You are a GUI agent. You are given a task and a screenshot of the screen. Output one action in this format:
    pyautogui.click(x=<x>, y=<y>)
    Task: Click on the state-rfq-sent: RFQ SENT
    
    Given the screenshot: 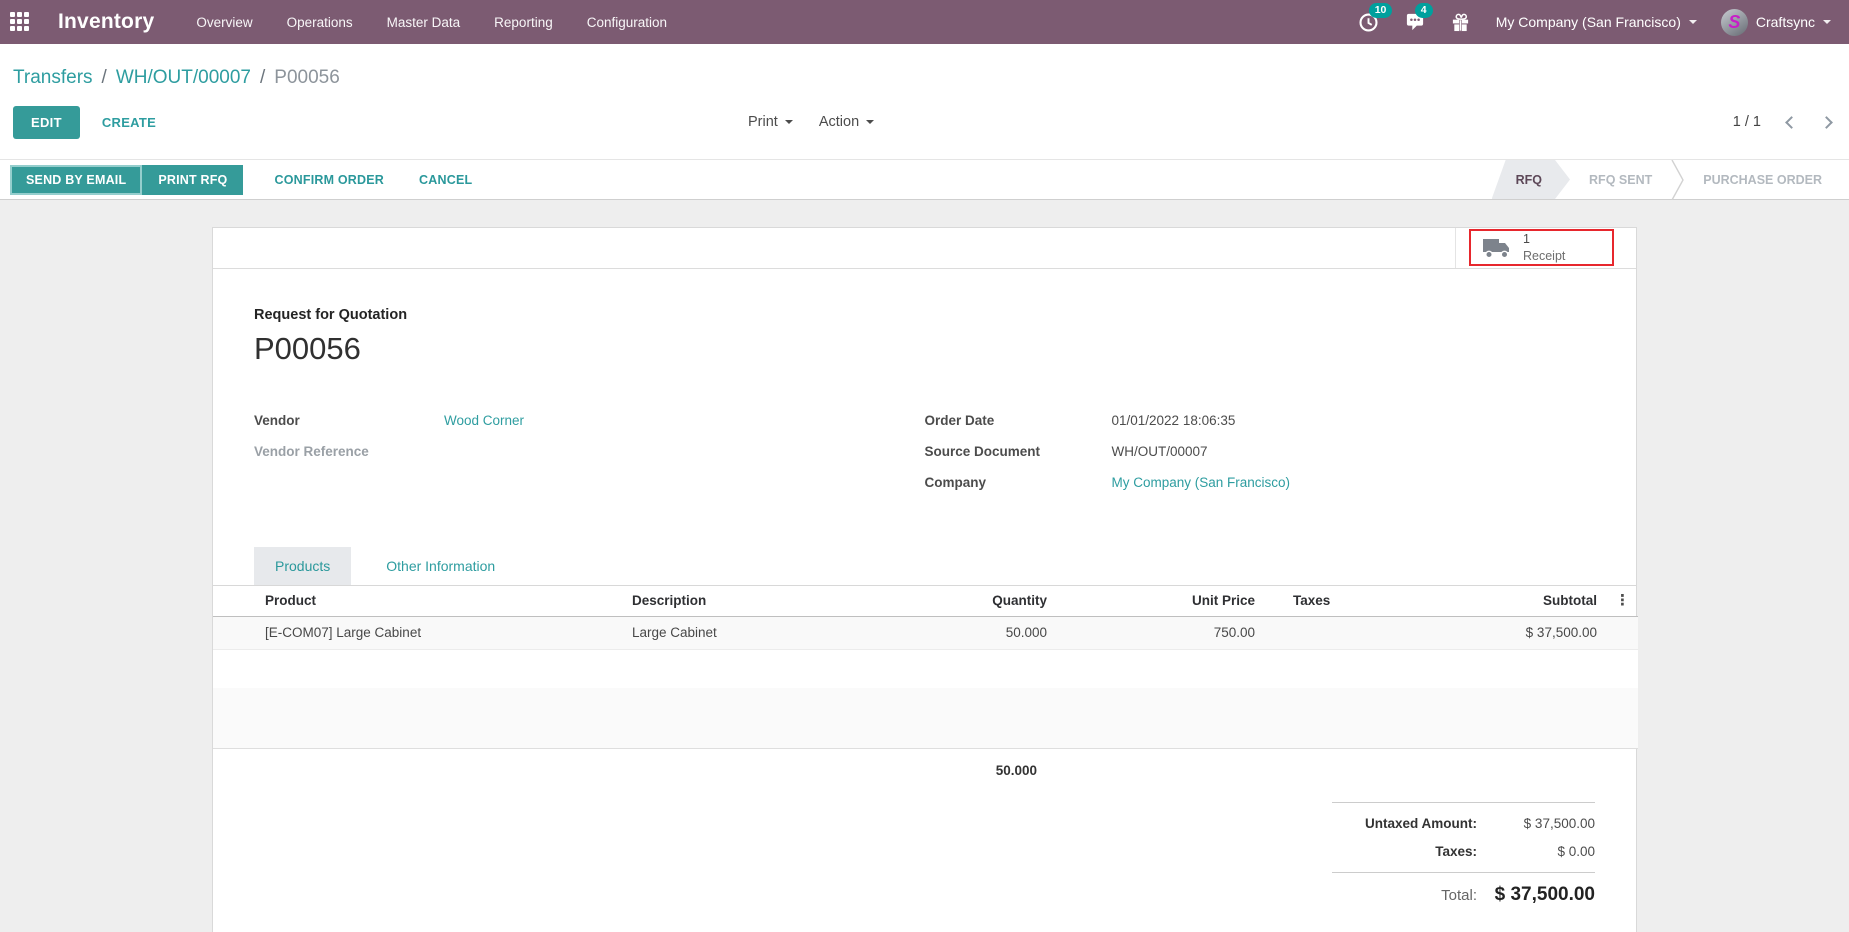 What is the action you would take?
    pyautogui.click(x=1621, y=179)
    